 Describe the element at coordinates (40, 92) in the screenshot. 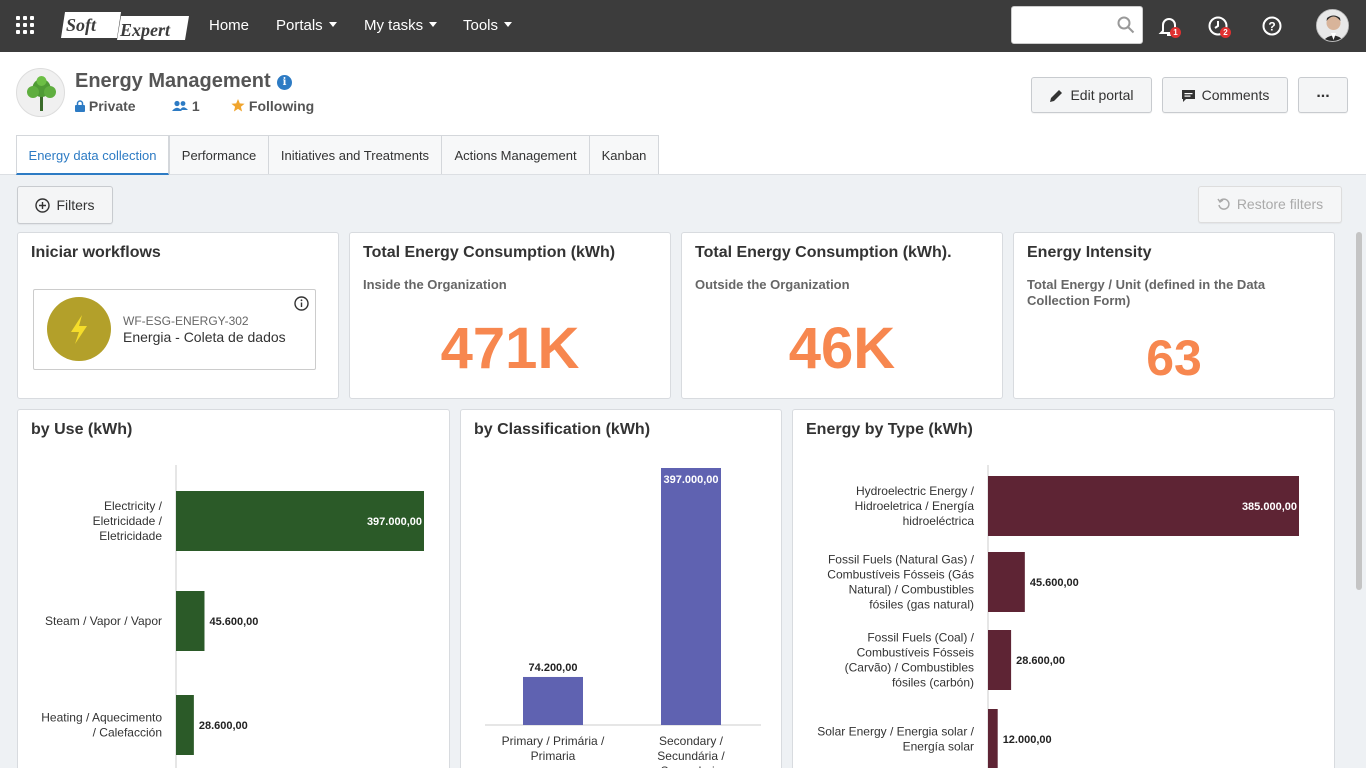

I see `portal-tree-logo` at that location.